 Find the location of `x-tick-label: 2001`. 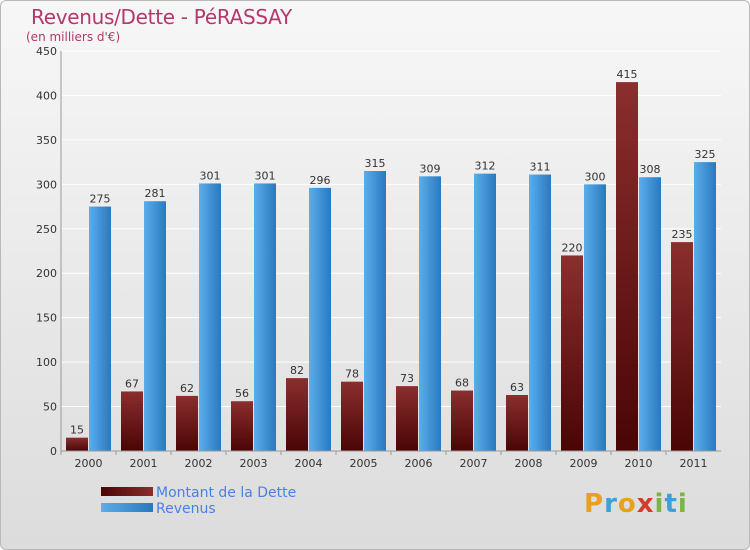

x-tick-label: 2001 is located at coordinates (144, 463).